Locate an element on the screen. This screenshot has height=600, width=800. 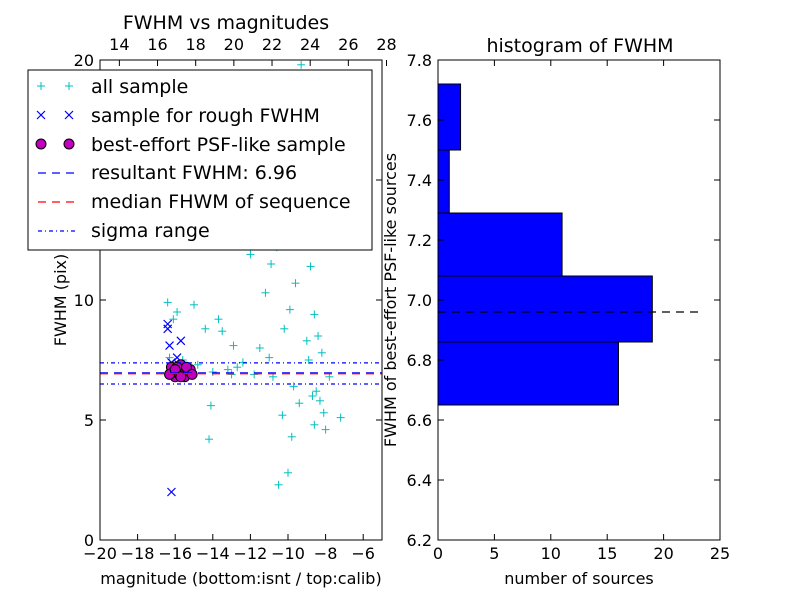
scatter-top-tick-label: 18 is located at coordinates (196, 44).